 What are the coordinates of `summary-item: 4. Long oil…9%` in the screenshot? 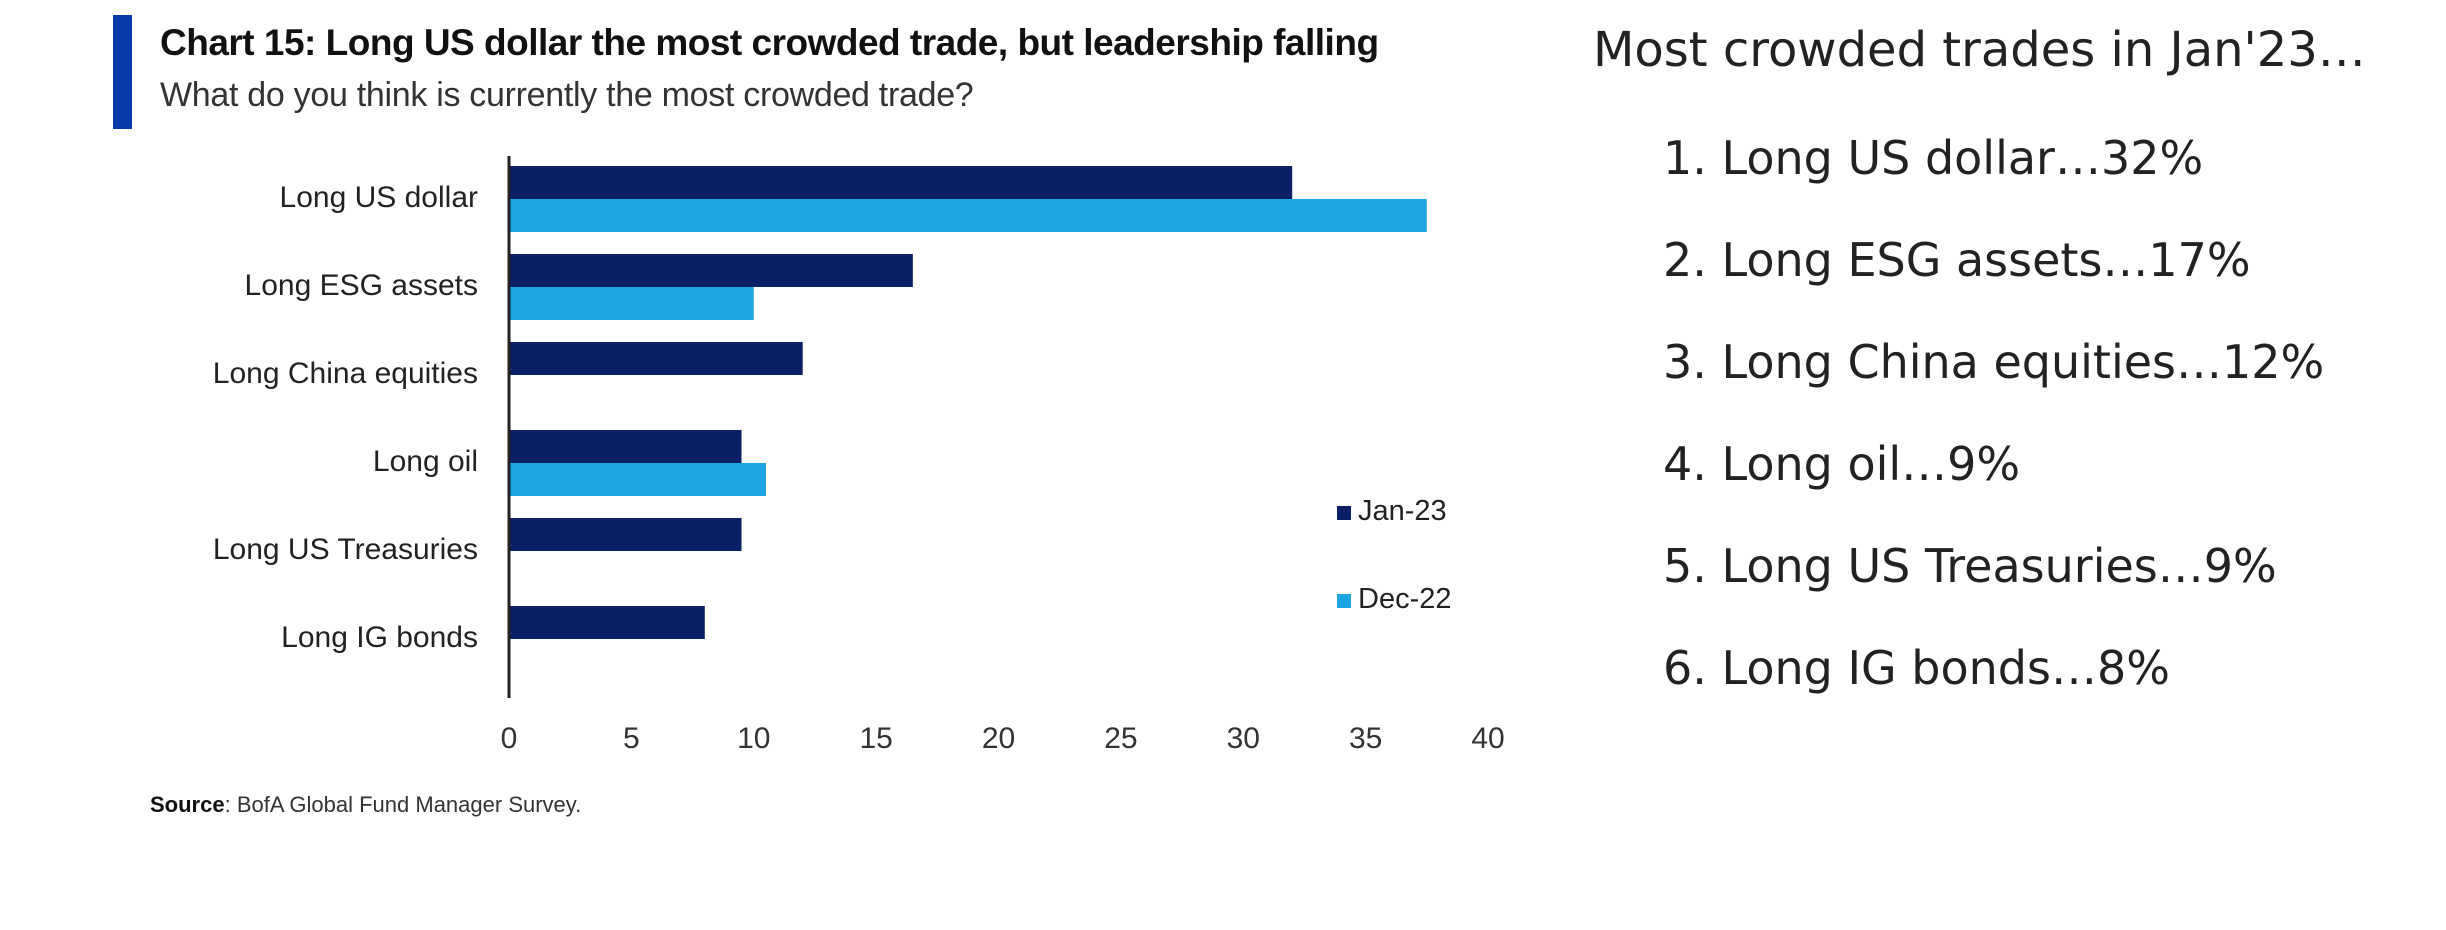 It's located at (1842, 464).